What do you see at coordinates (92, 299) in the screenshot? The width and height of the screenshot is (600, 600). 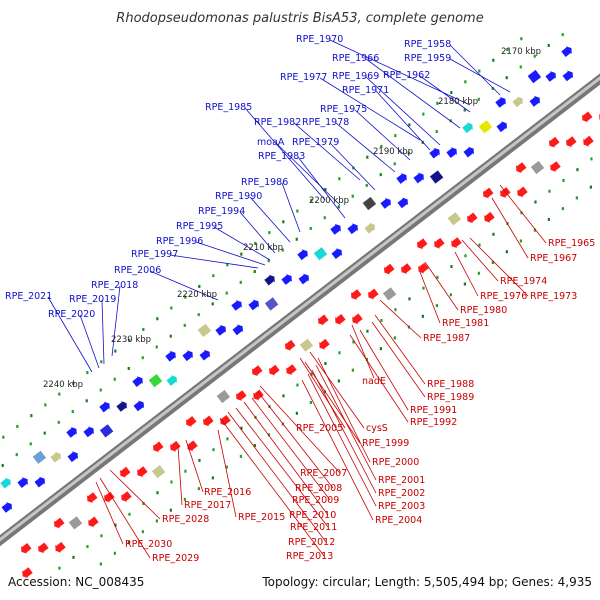 I see `gene-label: RPE_2019` at bounding box center [92, 299].